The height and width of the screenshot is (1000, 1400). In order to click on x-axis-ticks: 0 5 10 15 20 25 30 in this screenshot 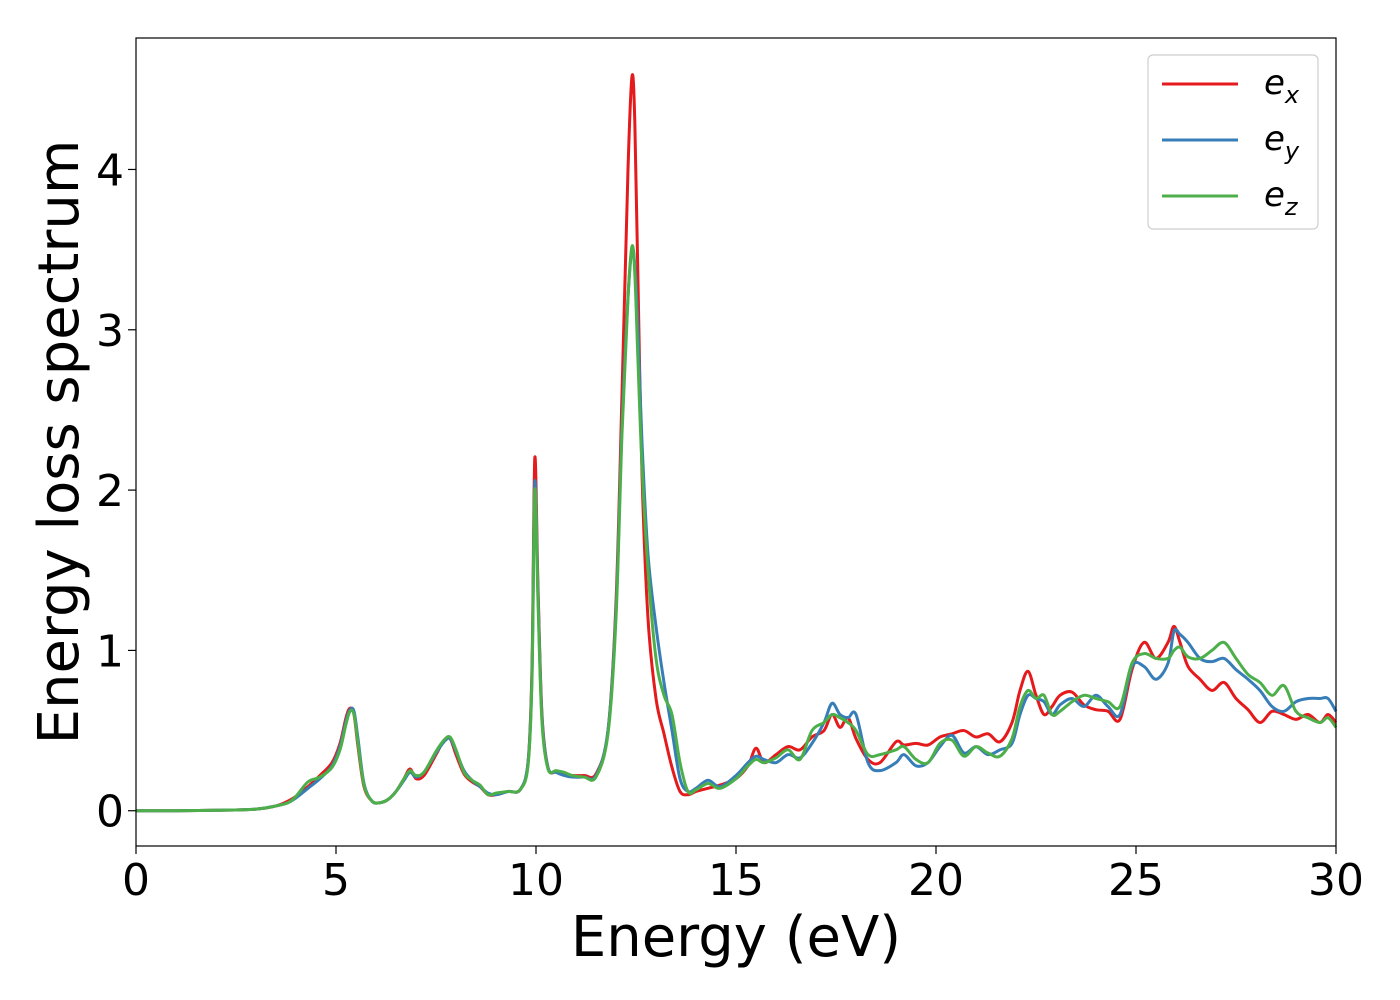, I will do `click(743, 876)`.